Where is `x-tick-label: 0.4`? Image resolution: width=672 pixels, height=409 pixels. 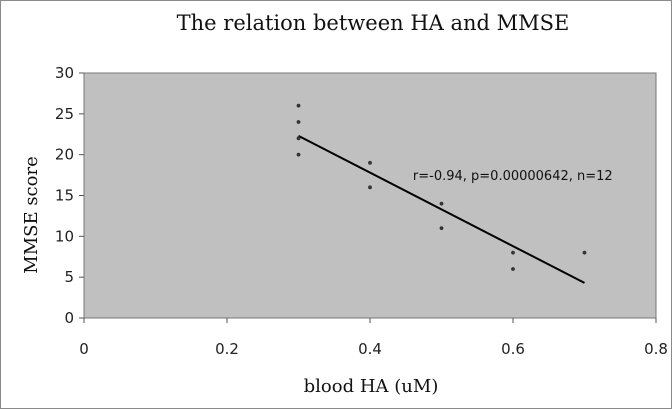
x-tick-label: 0.4 is located at coordinates (370, 349).